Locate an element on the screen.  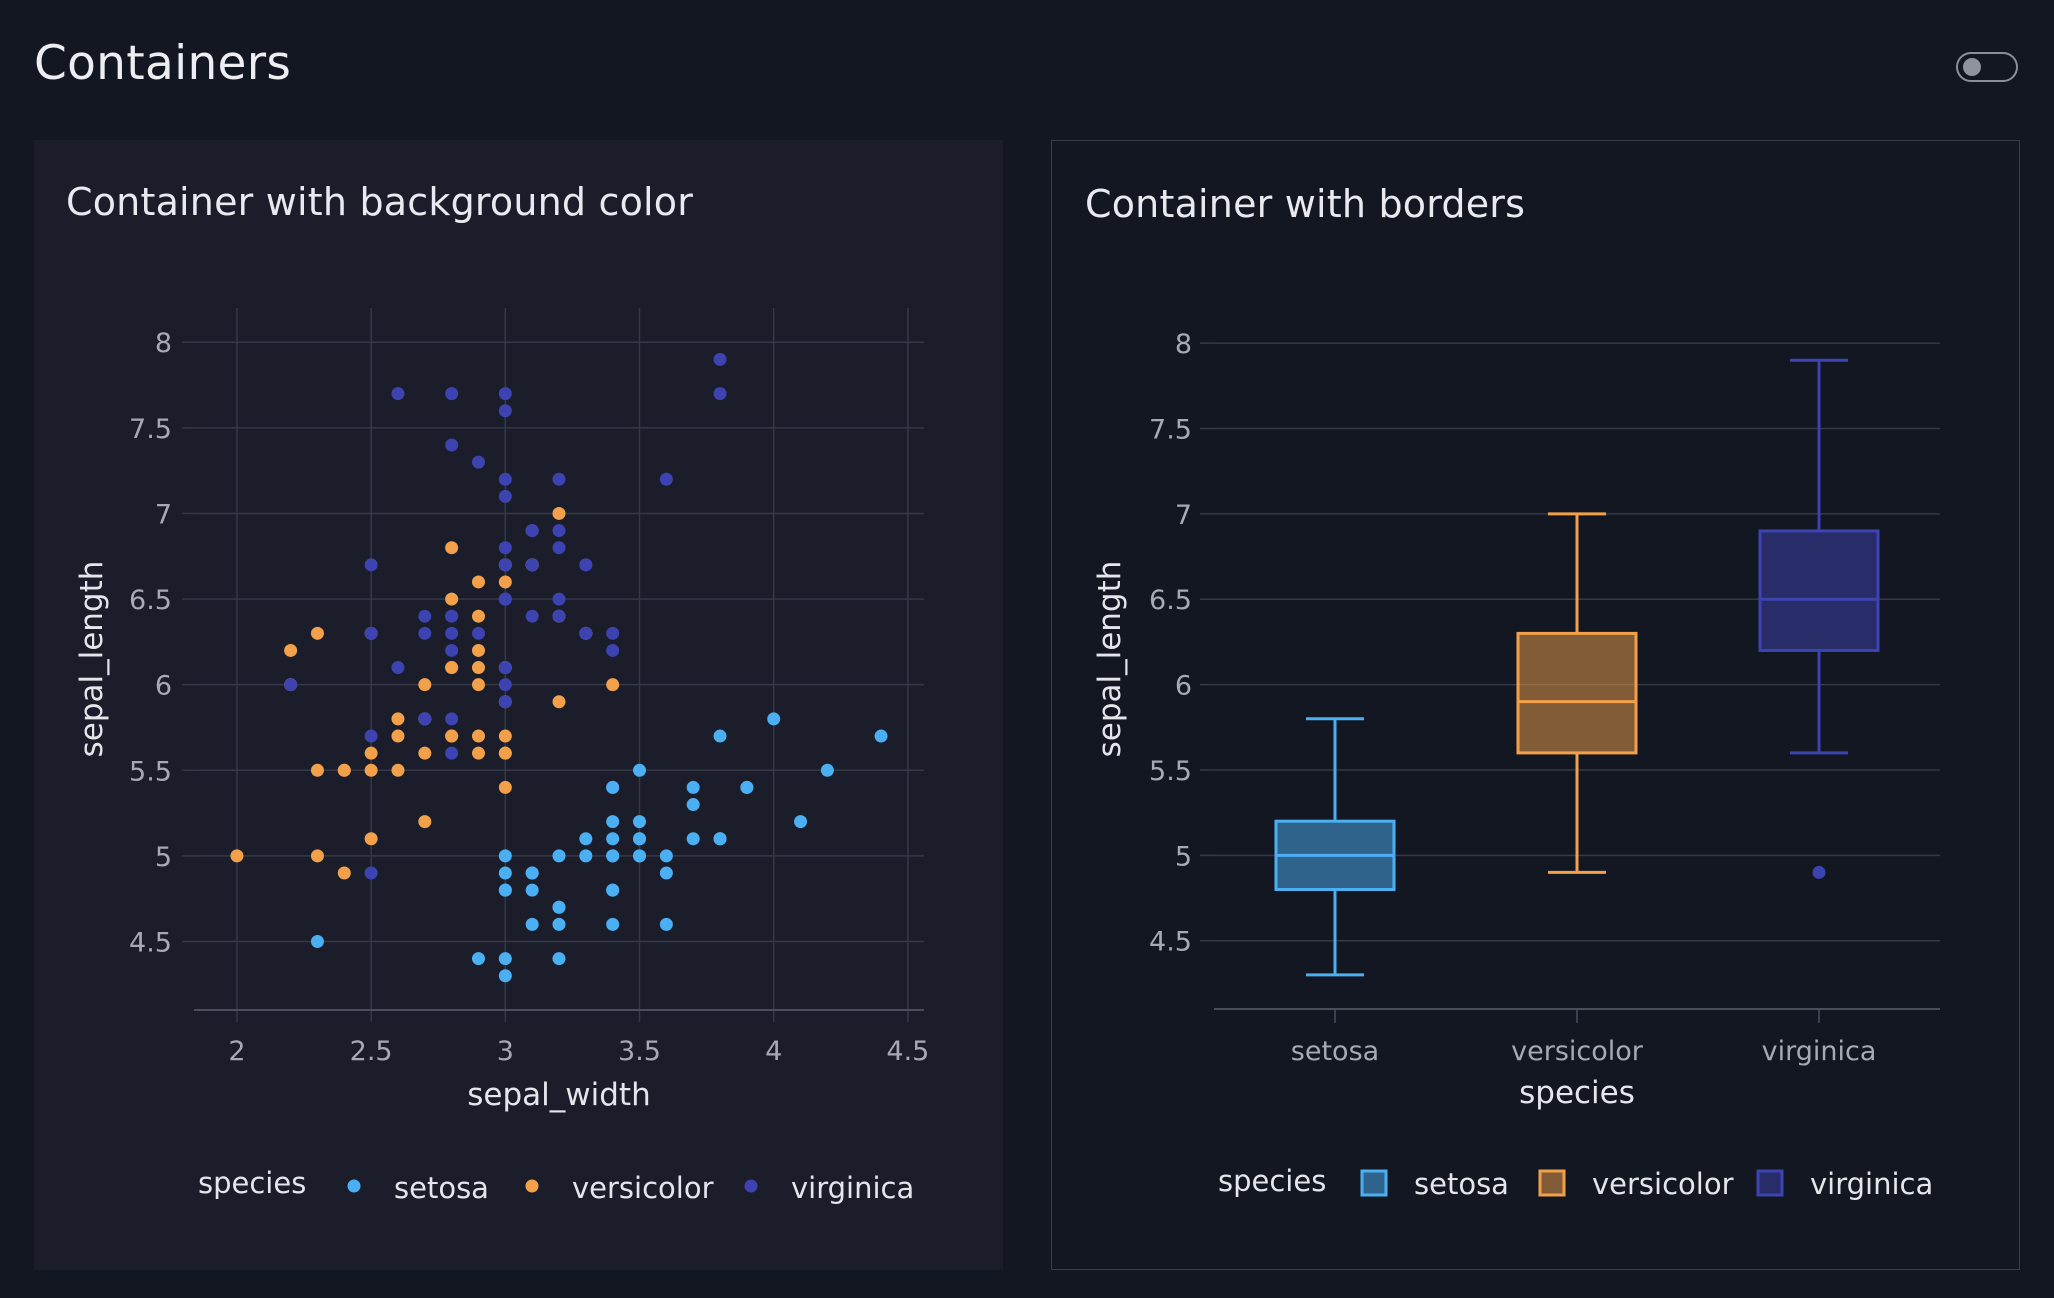
x-axis-label: sepal_width is located at coordinates (558, 1095).